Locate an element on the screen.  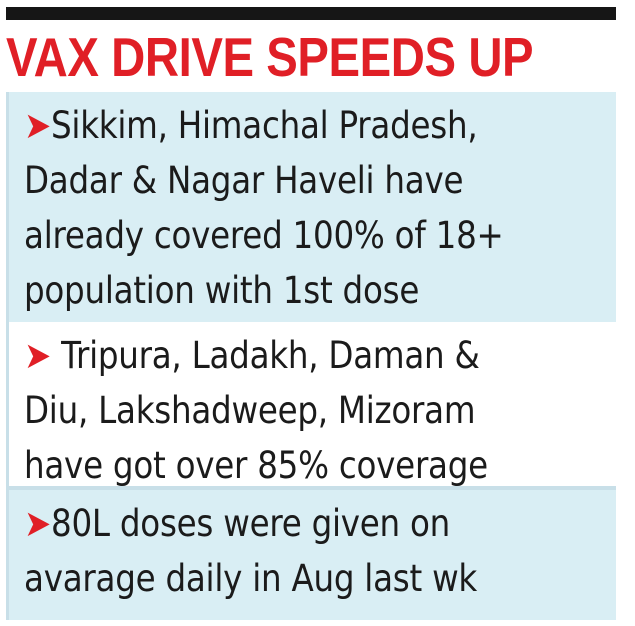
left-rule is located at coordinates (7, 356).